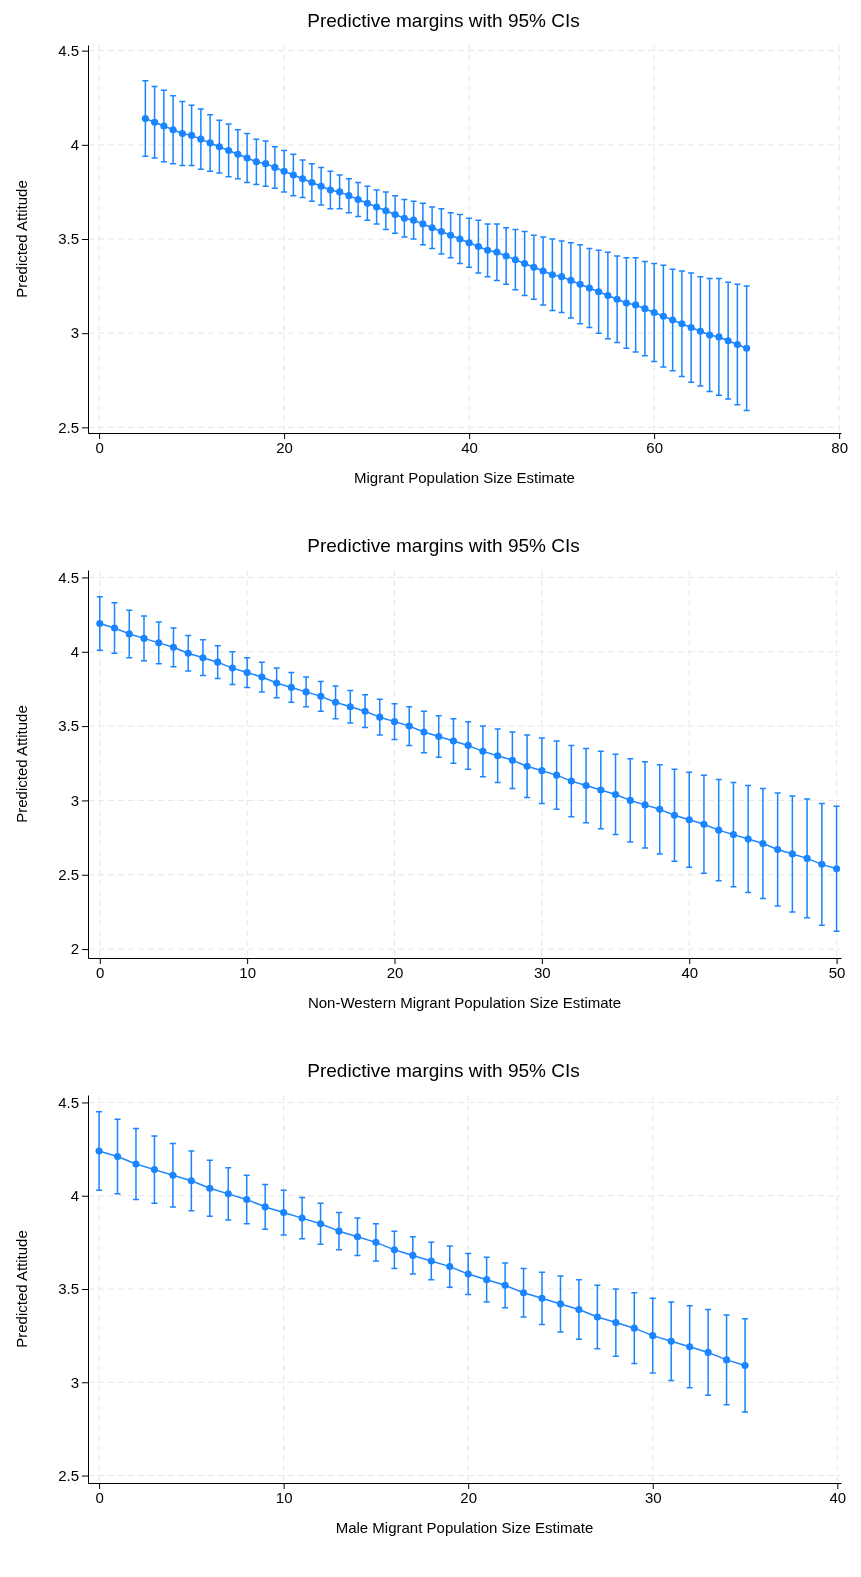  What do you see at coordinates (839, 447) in the screenshot?
I see `x-tick-label: 80` at bounding box center [839, 447].